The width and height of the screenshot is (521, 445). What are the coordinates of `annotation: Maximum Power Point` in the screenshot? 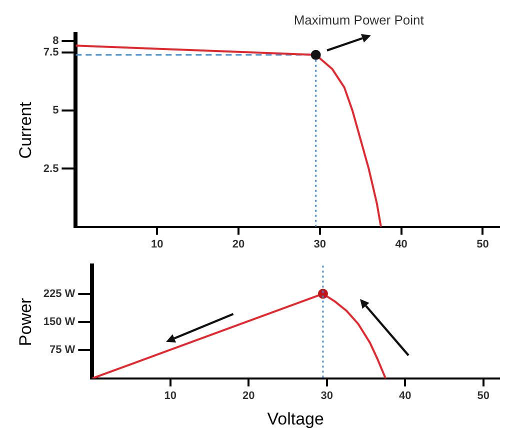 It's located at (359, 20).